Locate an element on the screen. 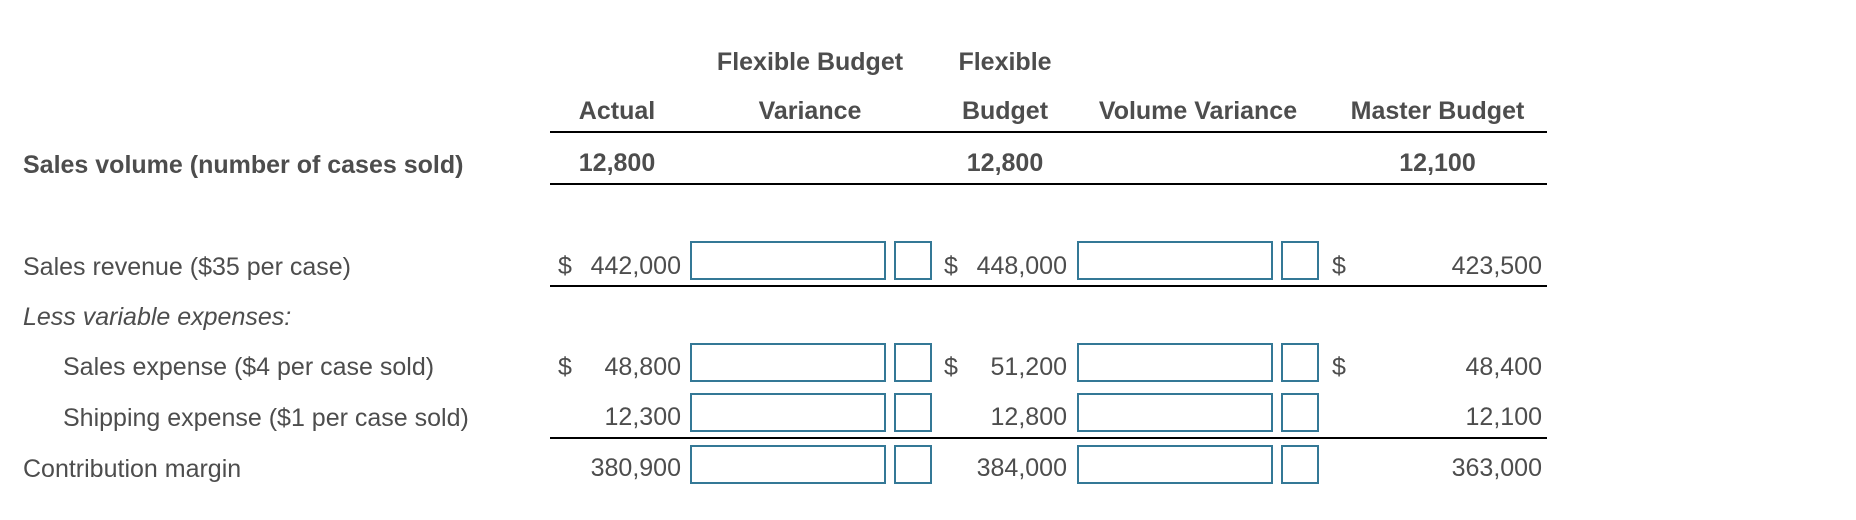  actual-sales-revenue: 442,000 is located at coordinates (635, 266).